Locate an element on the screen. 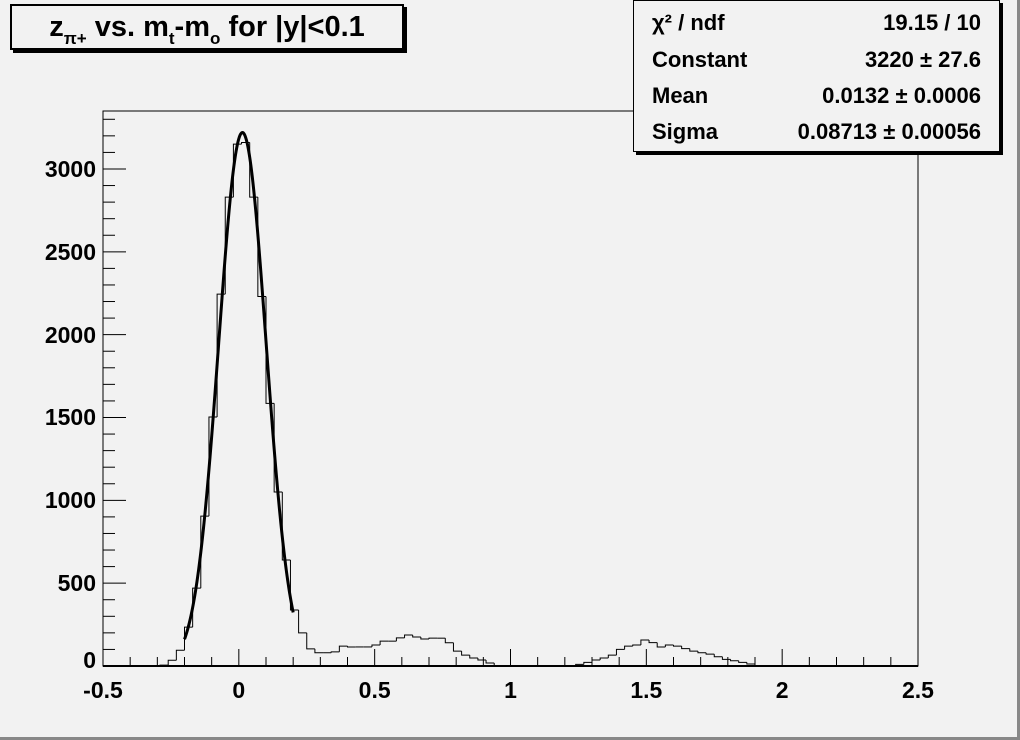 The image size is (1020, 740). y-tick-label: 500 is located at coordinates (76, 583).